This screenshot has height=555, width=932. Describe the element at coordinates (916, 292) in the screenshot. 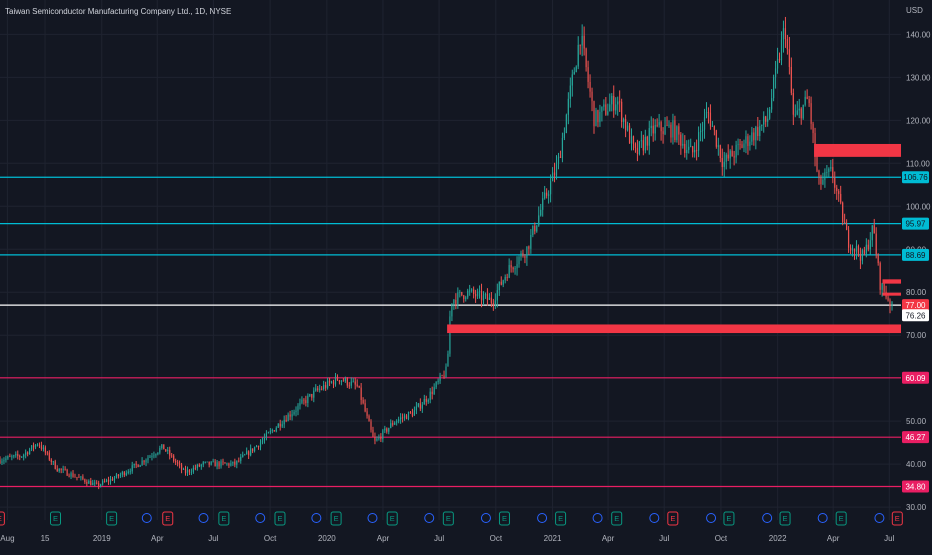

I see `price-tick-label: 80.00` at that location.